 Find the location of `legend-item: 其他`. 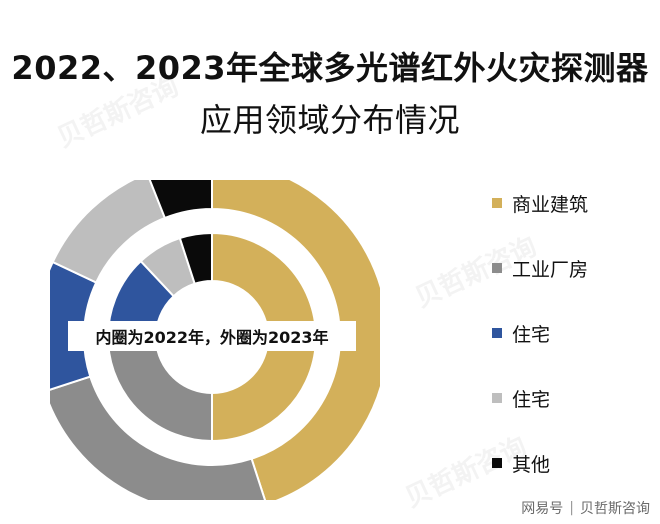

legend-item: 其他 is located at coordinates (572, 464).